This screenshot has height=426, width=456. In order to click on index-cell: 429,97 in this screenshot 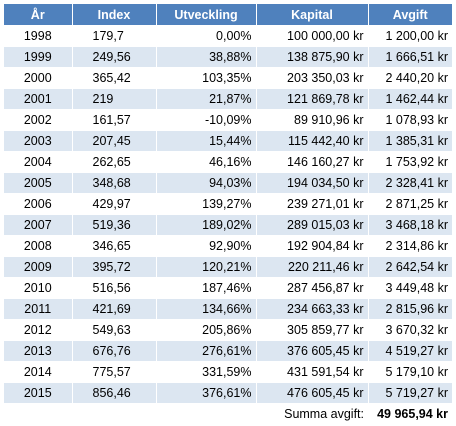, I will do `click(114, 204)`.